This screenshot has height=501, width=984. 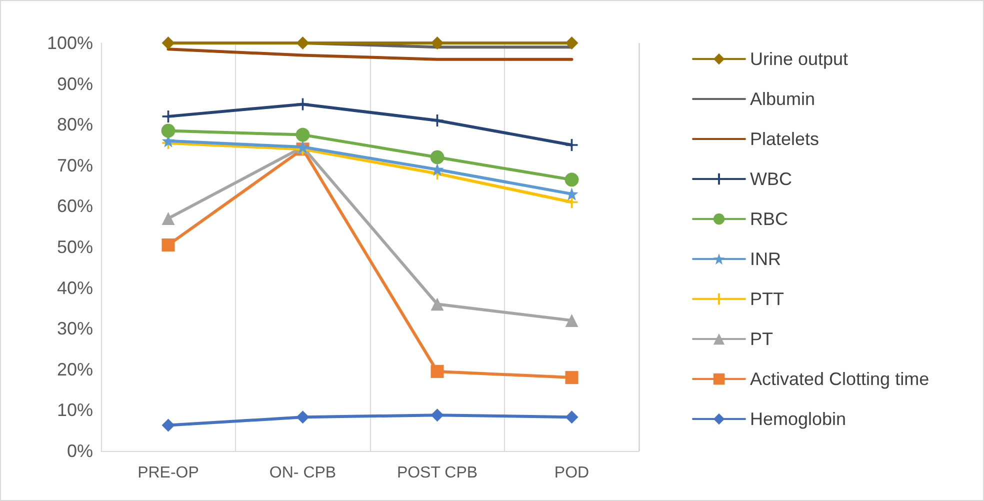 What do you see at coordinates (302, 473) in the screenshot?
I see `x-tick-label: ON- CPB` at bounding box center [302, 473].